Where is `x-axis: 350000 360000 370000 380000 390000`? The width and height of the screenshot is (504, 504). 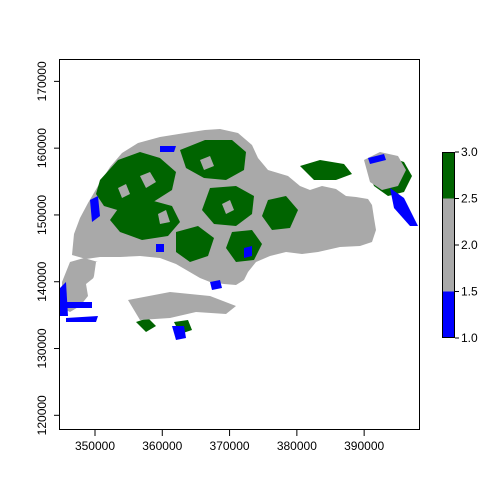 x-axis: 350000 360000 370000 380000 390000 is located at coordinates (229, 441).